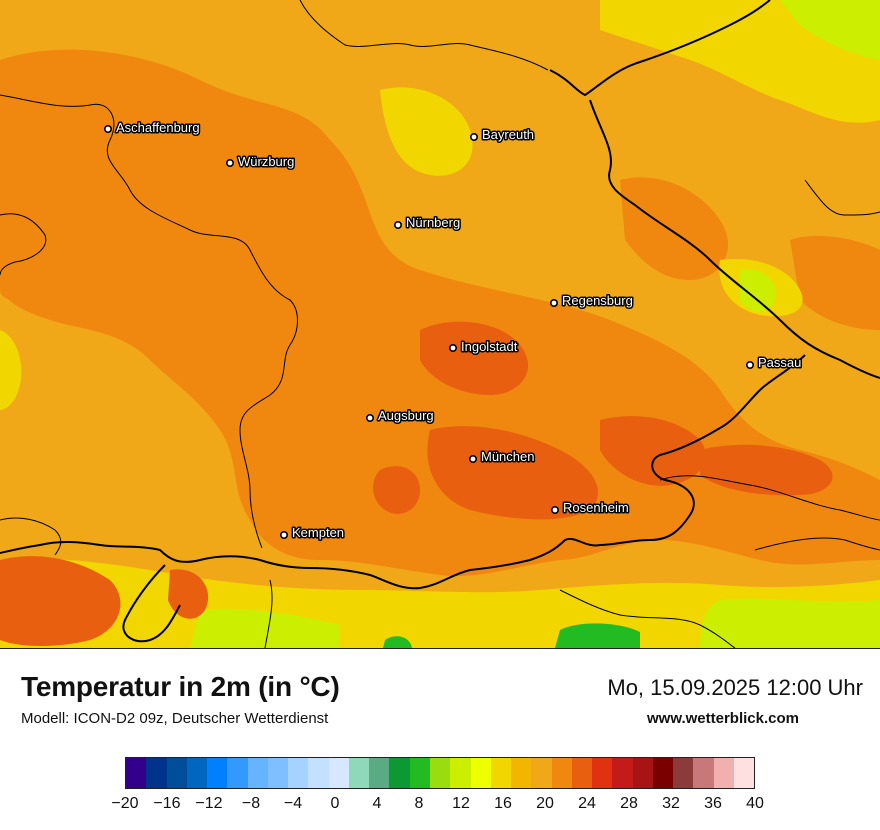  What do you see at coordinates (125, 803) in the screenshot?
I see `color-scale-tick-label: −20` at bounding box center [125, 803].